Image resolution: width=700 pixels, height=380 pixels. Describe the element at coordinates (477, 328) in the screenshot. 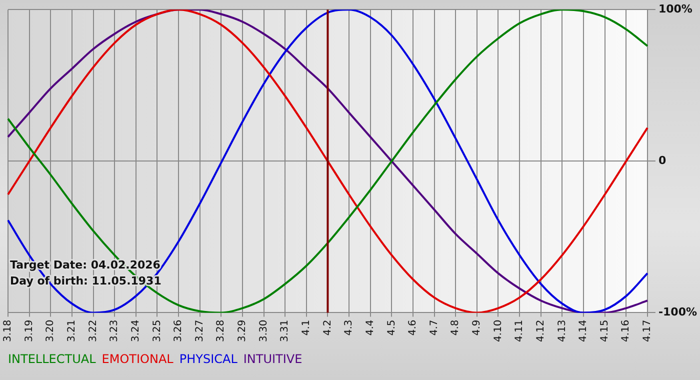

I see `x-tick-label: 4.9` at that location.